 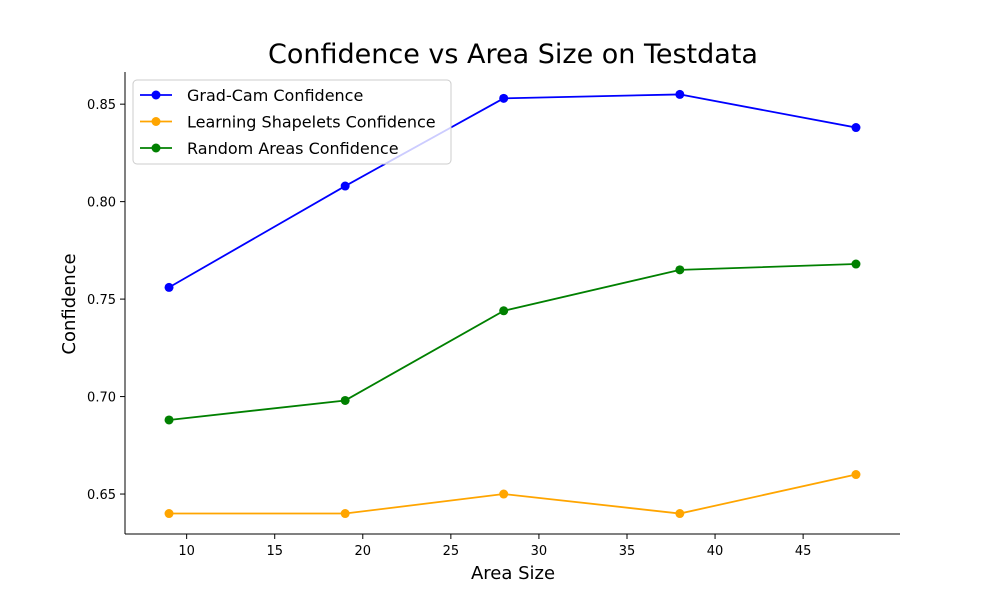 I want to click on y-axis-title: Confidence, so click(x=69, y=303).